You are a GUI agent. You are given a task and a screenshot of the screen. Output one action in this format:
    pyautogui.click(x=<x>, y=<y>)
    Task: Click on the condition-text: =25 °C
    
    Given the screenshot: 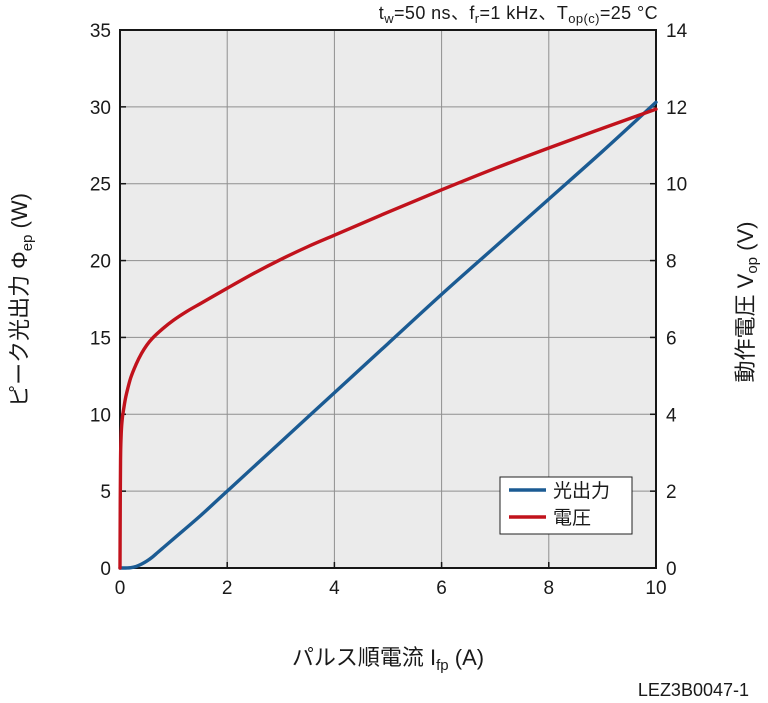 What is the action you would take?
    pyautogui.click(x=629, y=13)
    